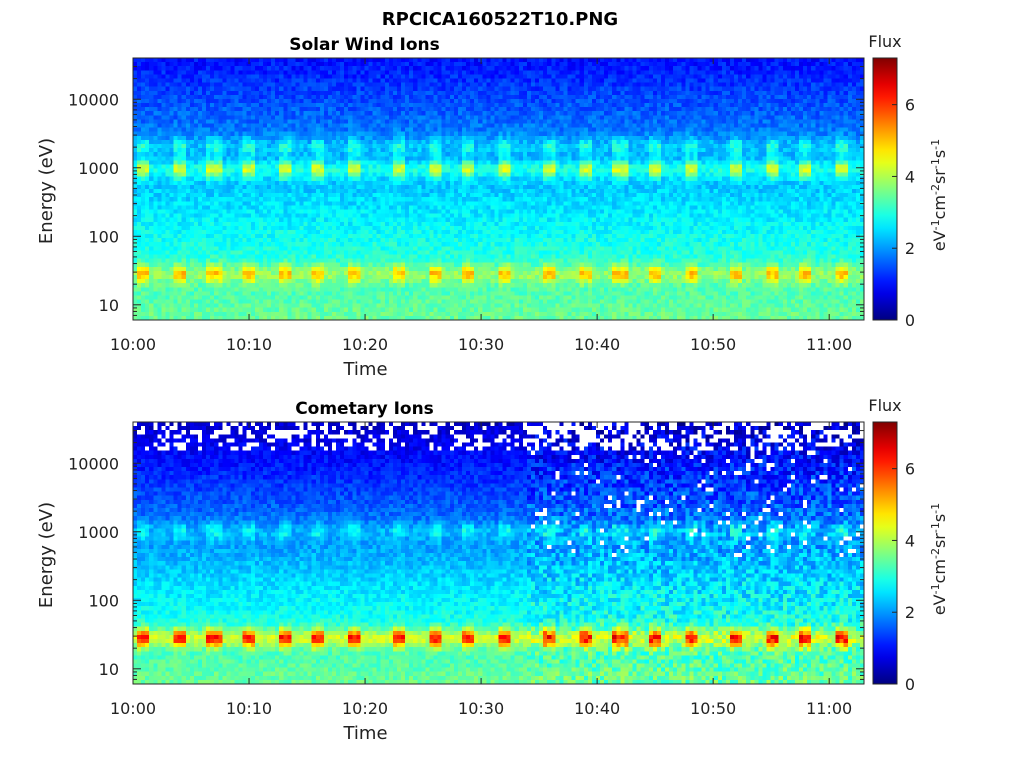  Describe the element at coordinates (364, 409) in the screenshot. I see `panel-title: Cometary Ions` at that location.